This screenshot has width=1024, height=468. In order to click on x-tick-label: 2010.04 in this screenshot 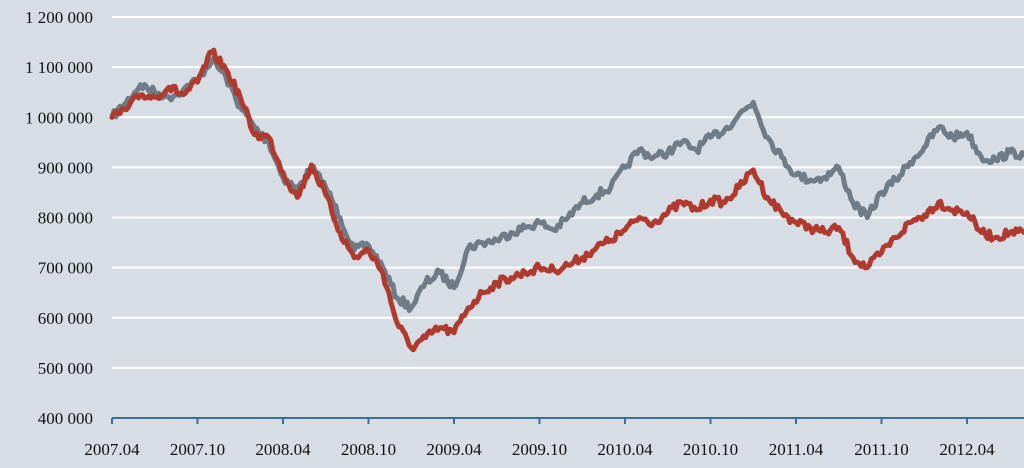, I will do `click(625, 449)`.